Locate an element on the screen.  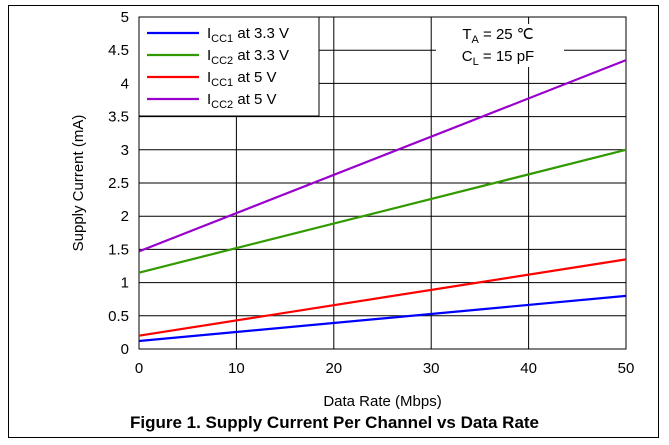
capacitance-subscript: L is located at coordinates (476, 62).